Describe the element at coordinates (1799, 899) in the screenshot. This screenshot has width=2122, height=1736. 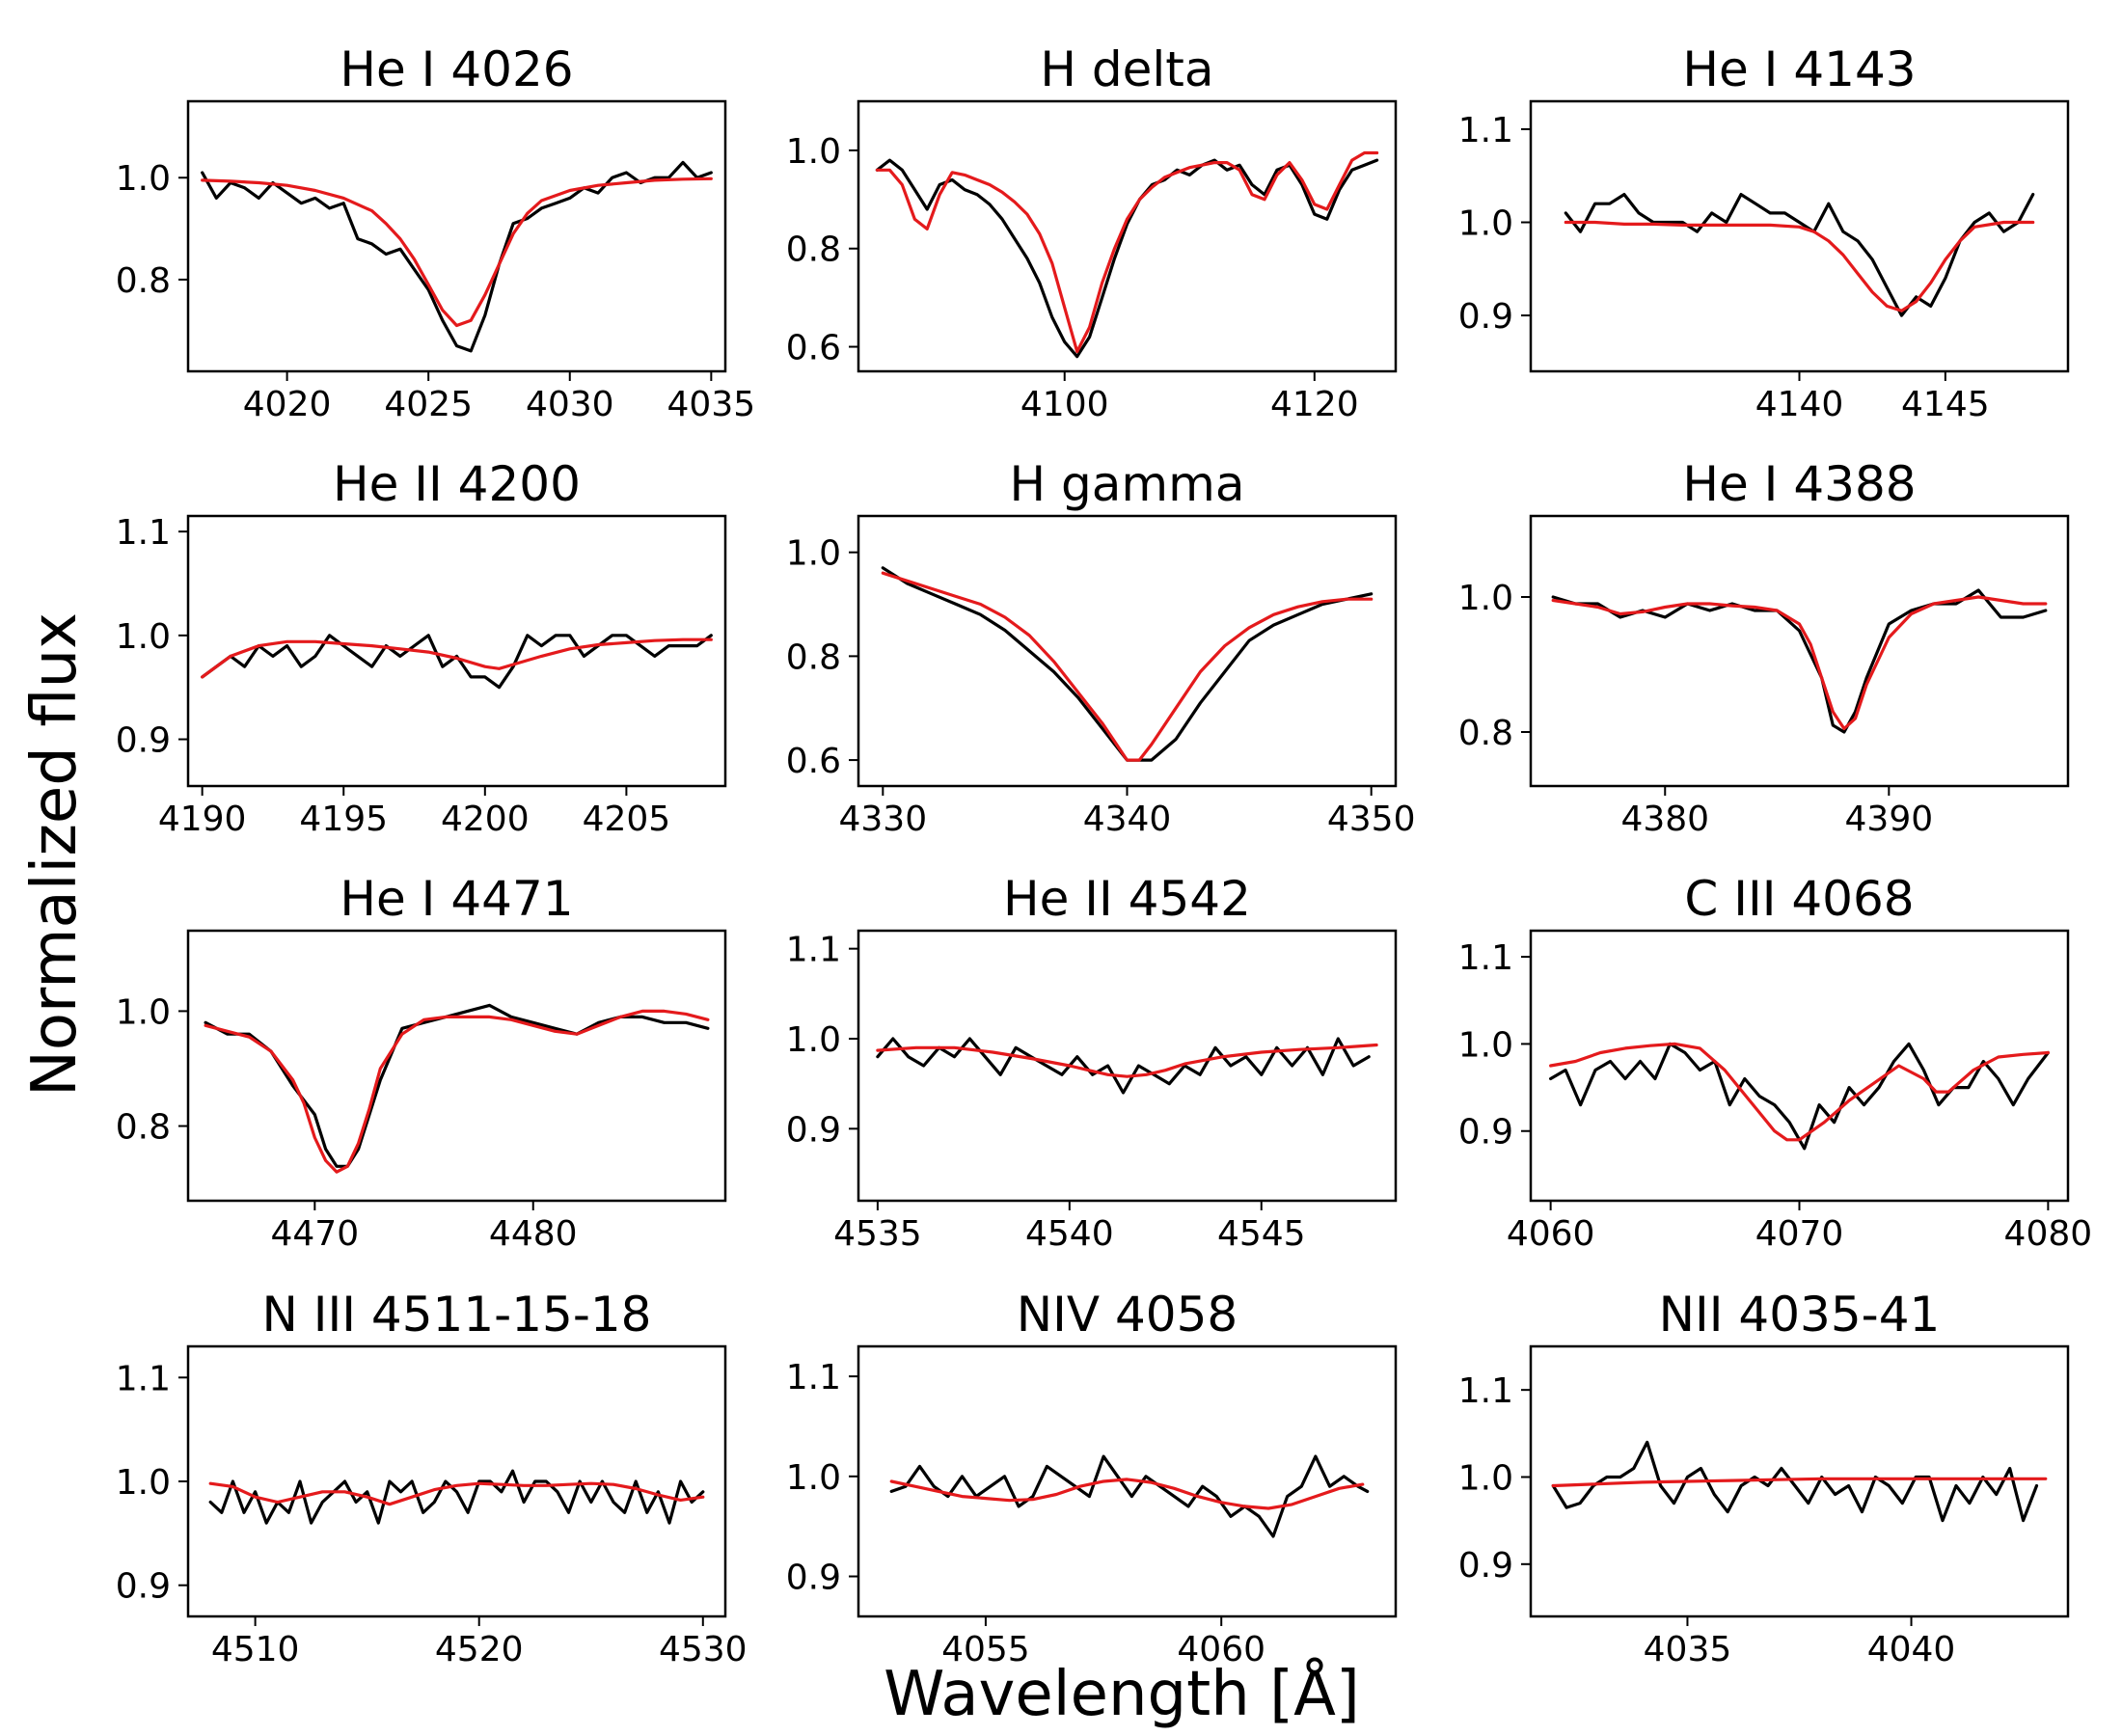
I see `panel-title: C III 4068` at that location.